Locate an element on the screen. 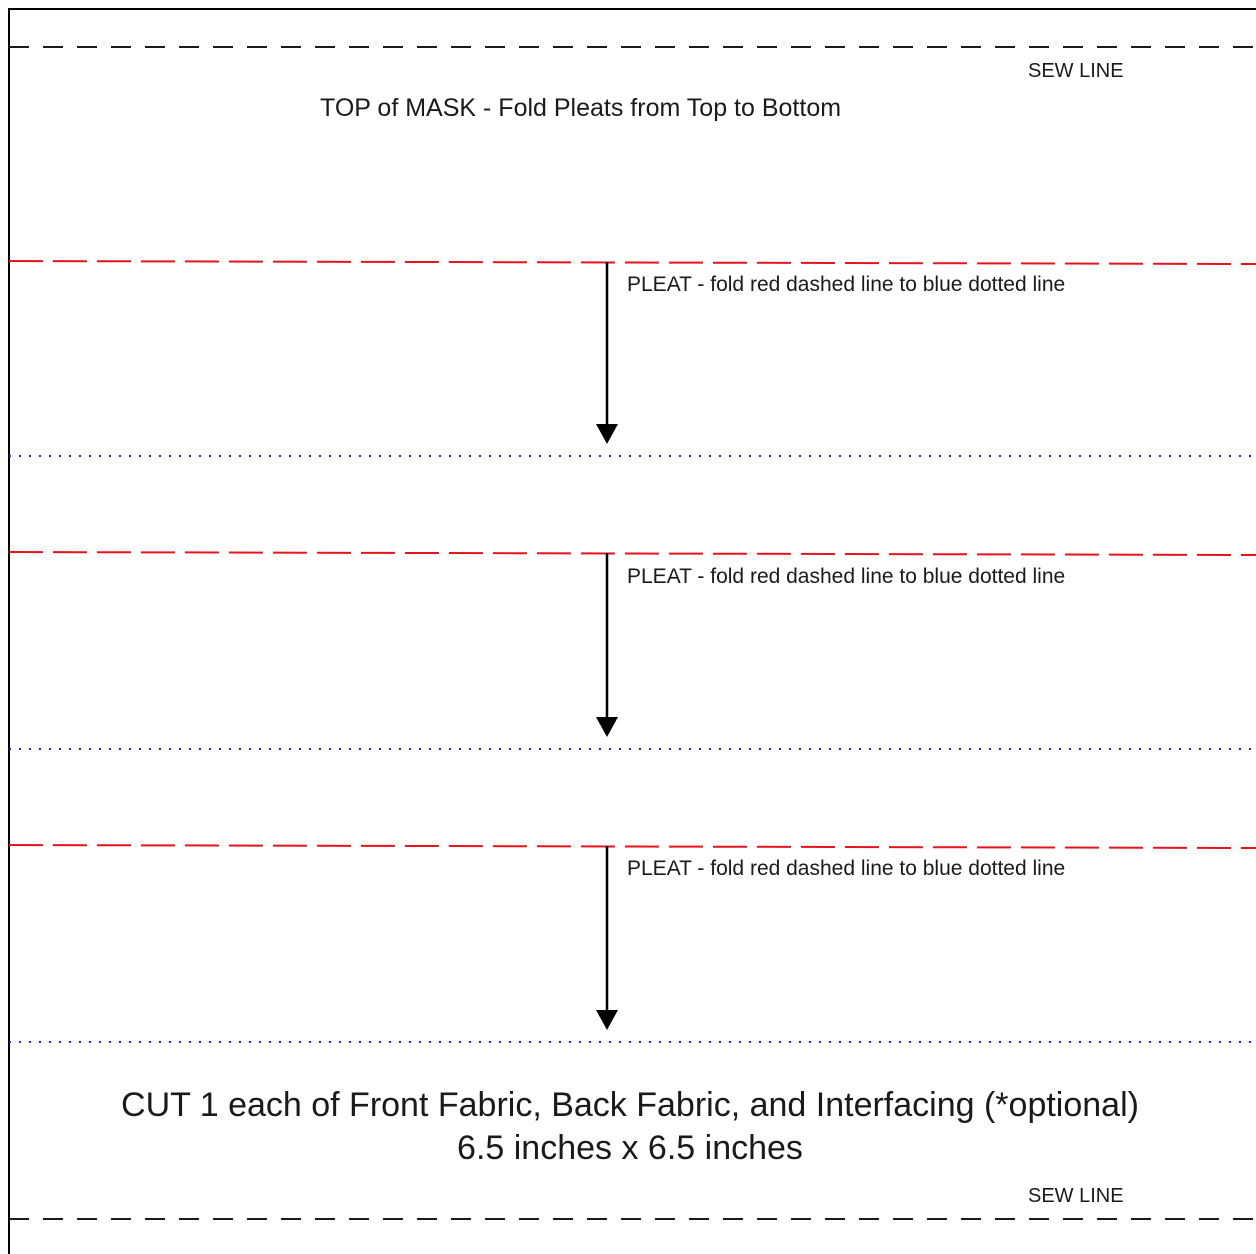  sew-line-label-bottom: SEW LINE is located at coordinates (1076, 1196).